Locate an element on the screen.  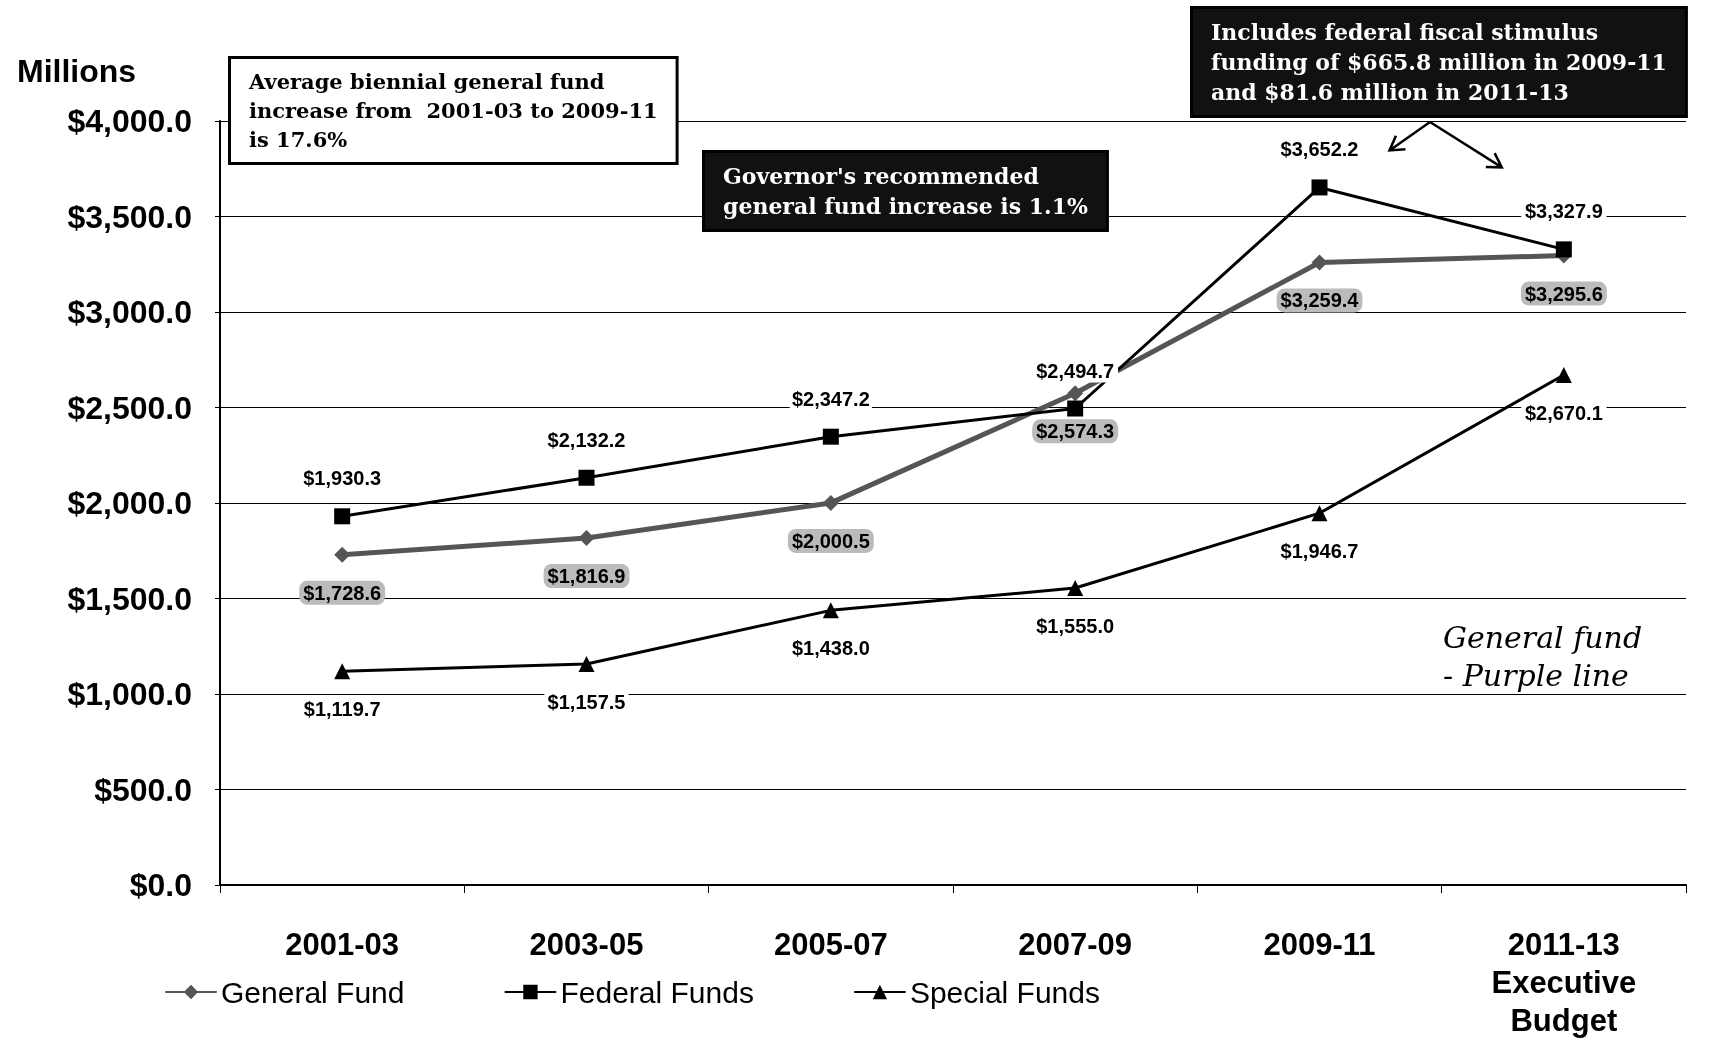
text: Includes federal fiscal stimulus funding of $665.8 million in 2009-11 and $81.6 million in 2011-13 is located at coordinates (1439, 62).